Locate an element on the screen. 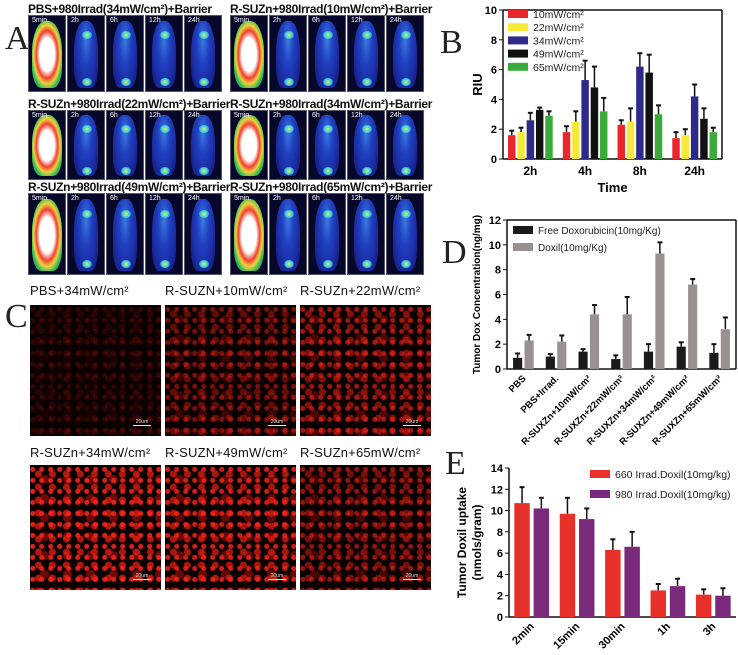  x-tick-label: 2h is located at coordinates (530, 171).